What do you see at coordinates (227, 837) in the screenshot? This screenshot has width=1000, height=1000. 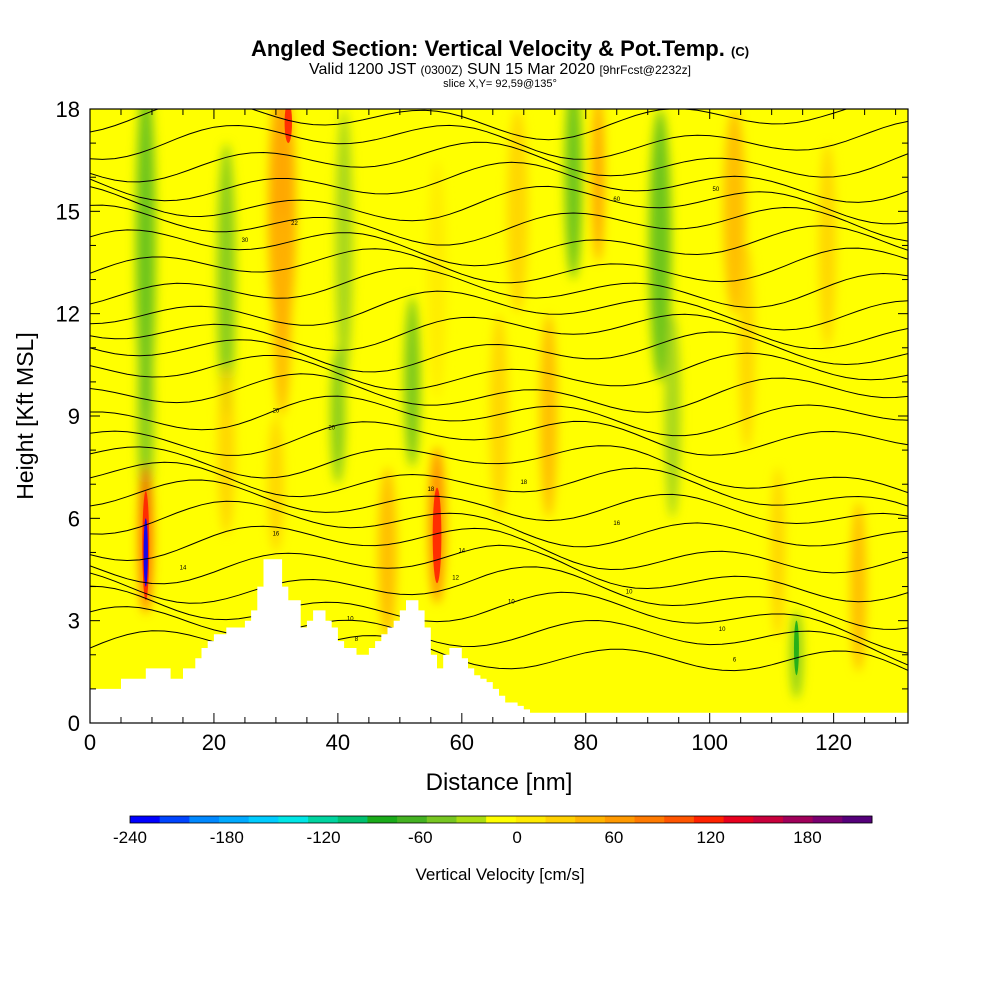 I see `colorbar-tick-label: -180` at bounding box center [227, 837].